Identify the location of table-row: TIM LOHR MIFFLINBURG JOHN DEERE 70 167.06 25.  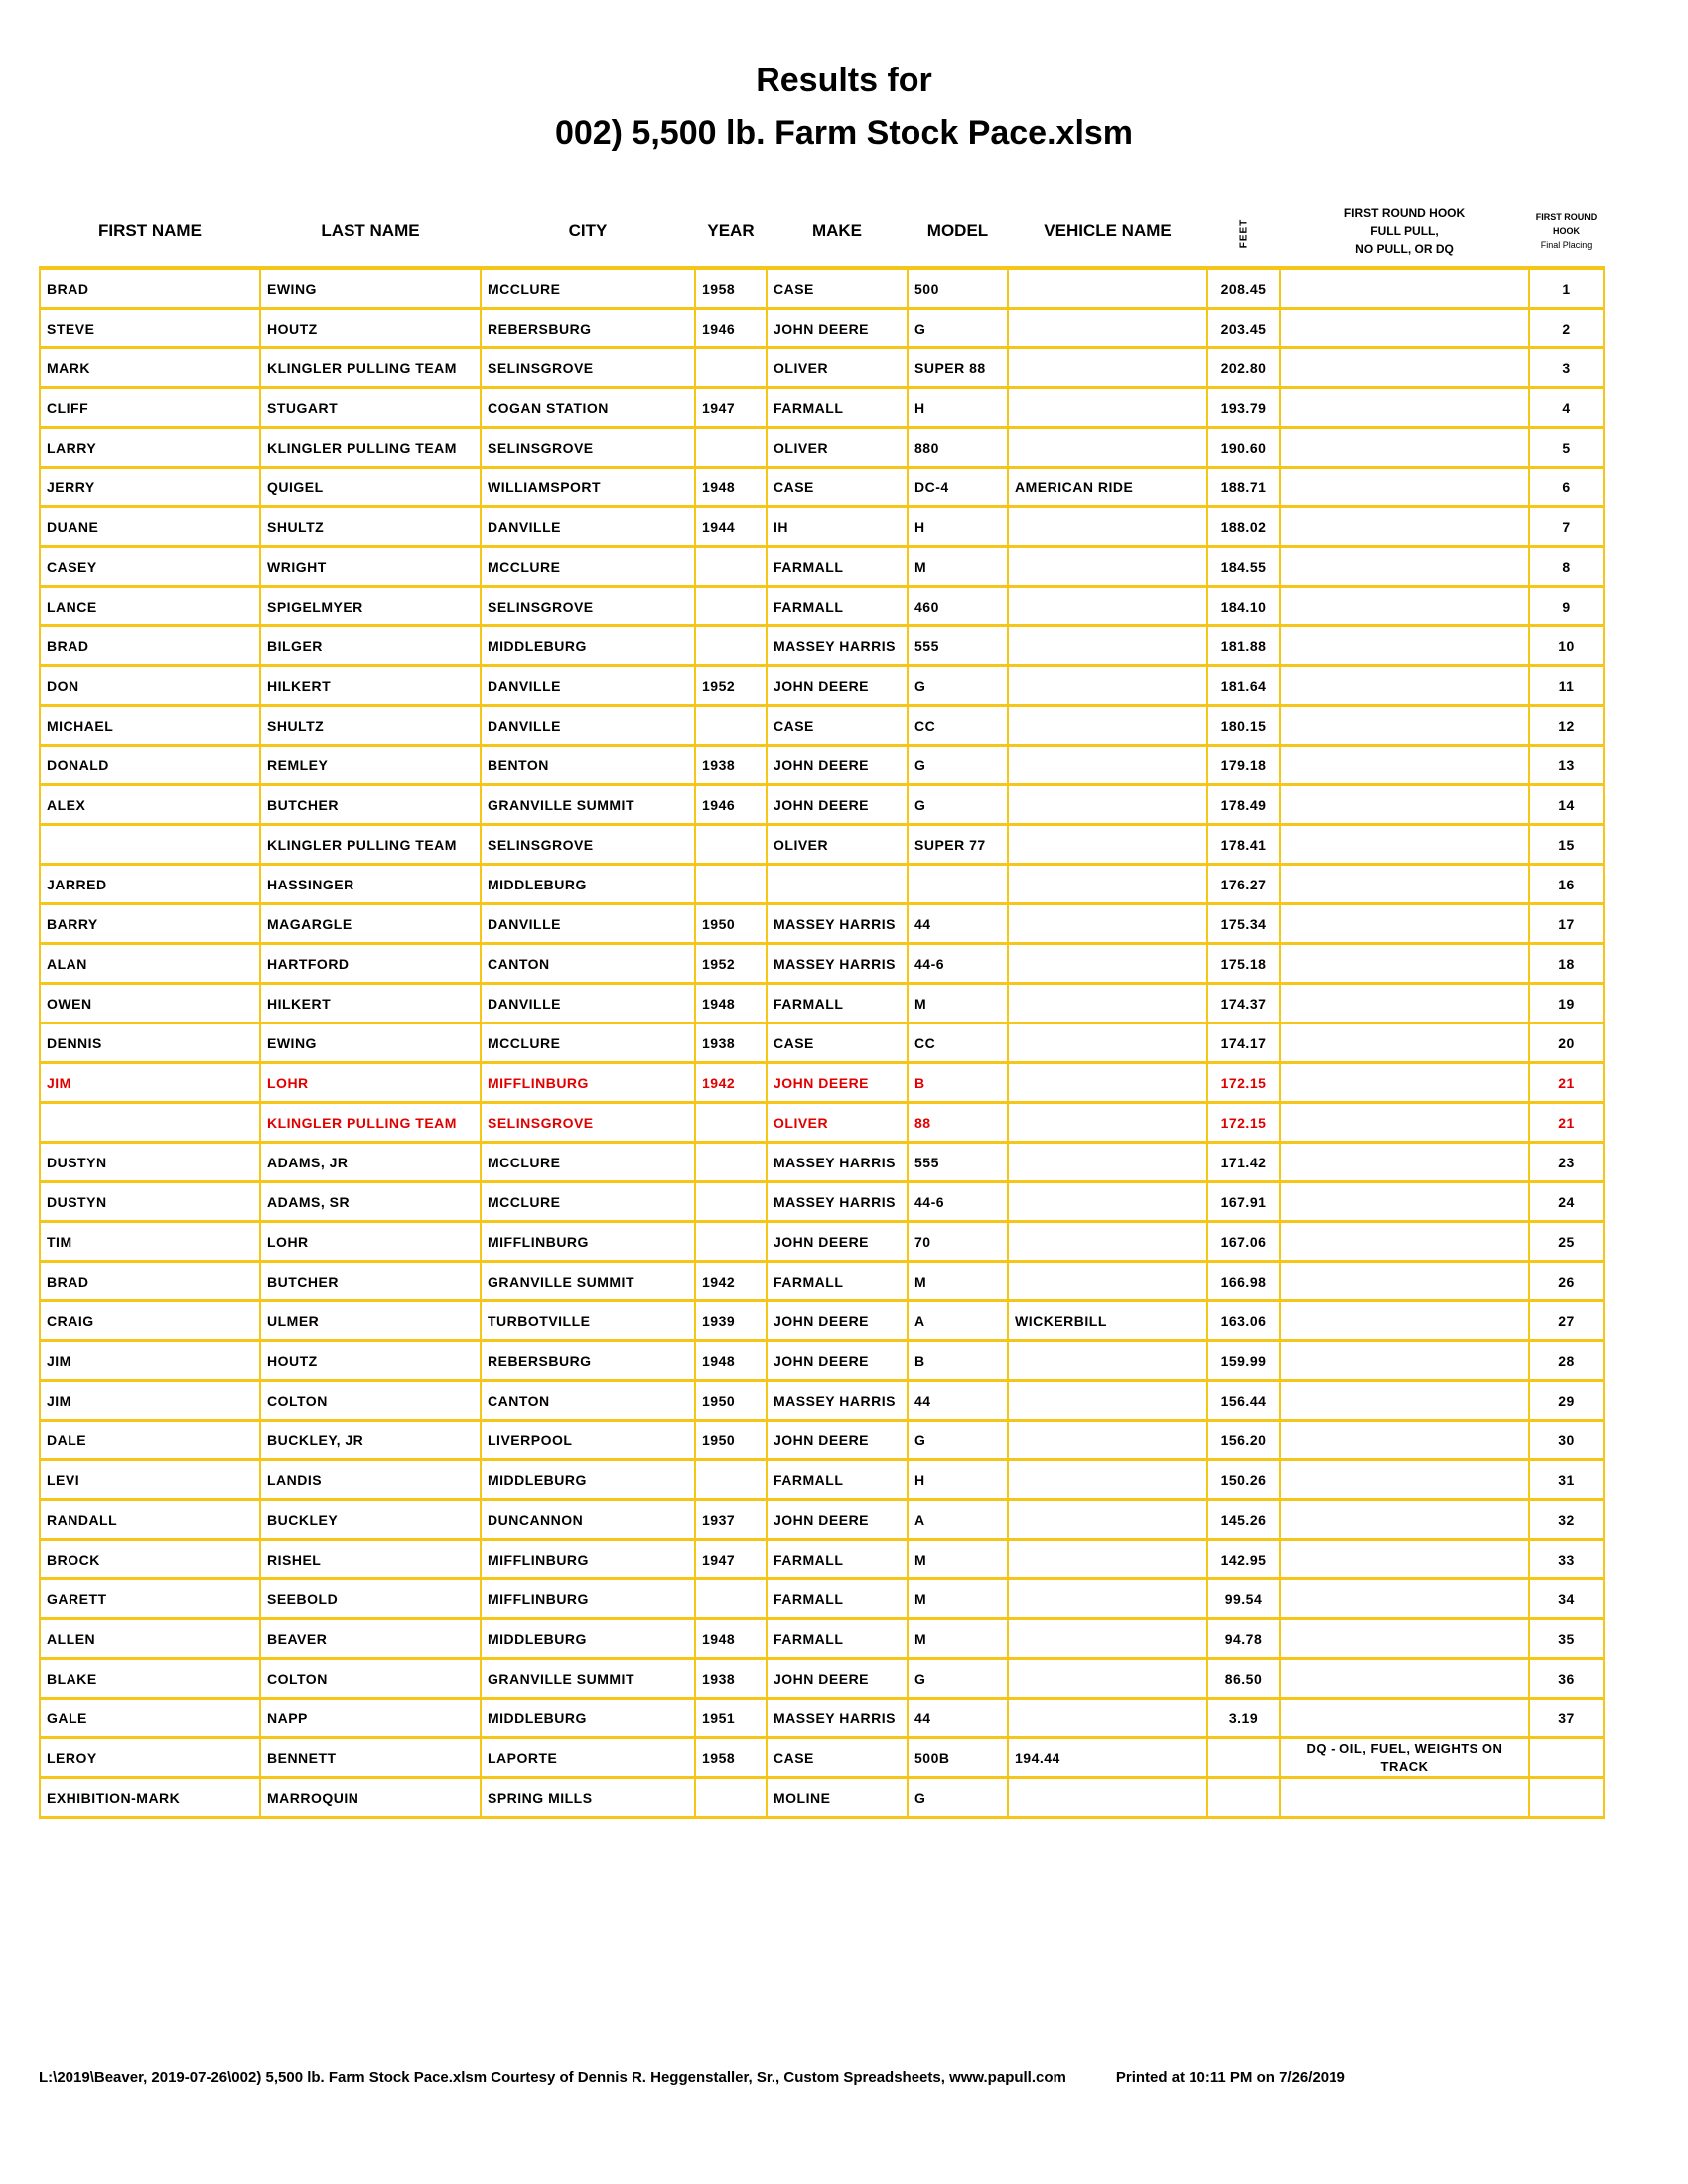
(822, 1241).